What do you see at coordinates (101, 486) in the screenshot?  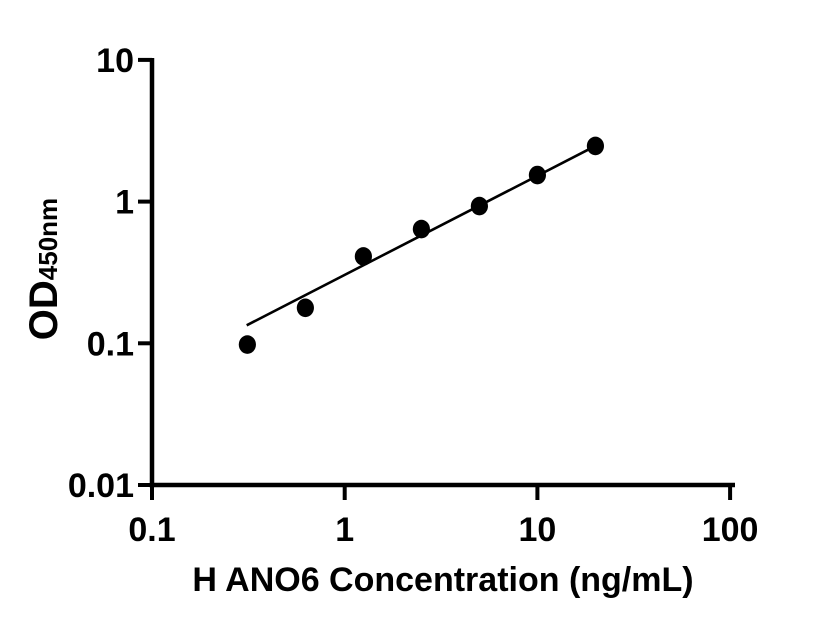 I see `y-axis-tick-label: 0.01` at bounding box center [101, 486].